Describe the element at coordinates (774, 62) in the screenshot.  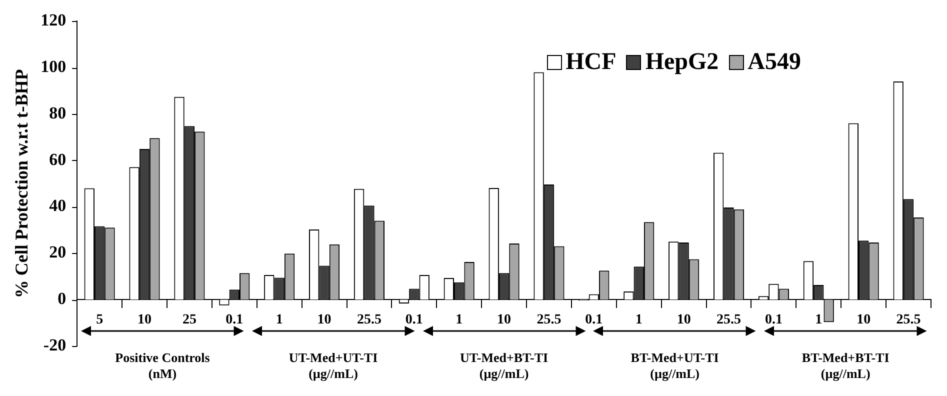
I see `legend-label: A549` at that location.